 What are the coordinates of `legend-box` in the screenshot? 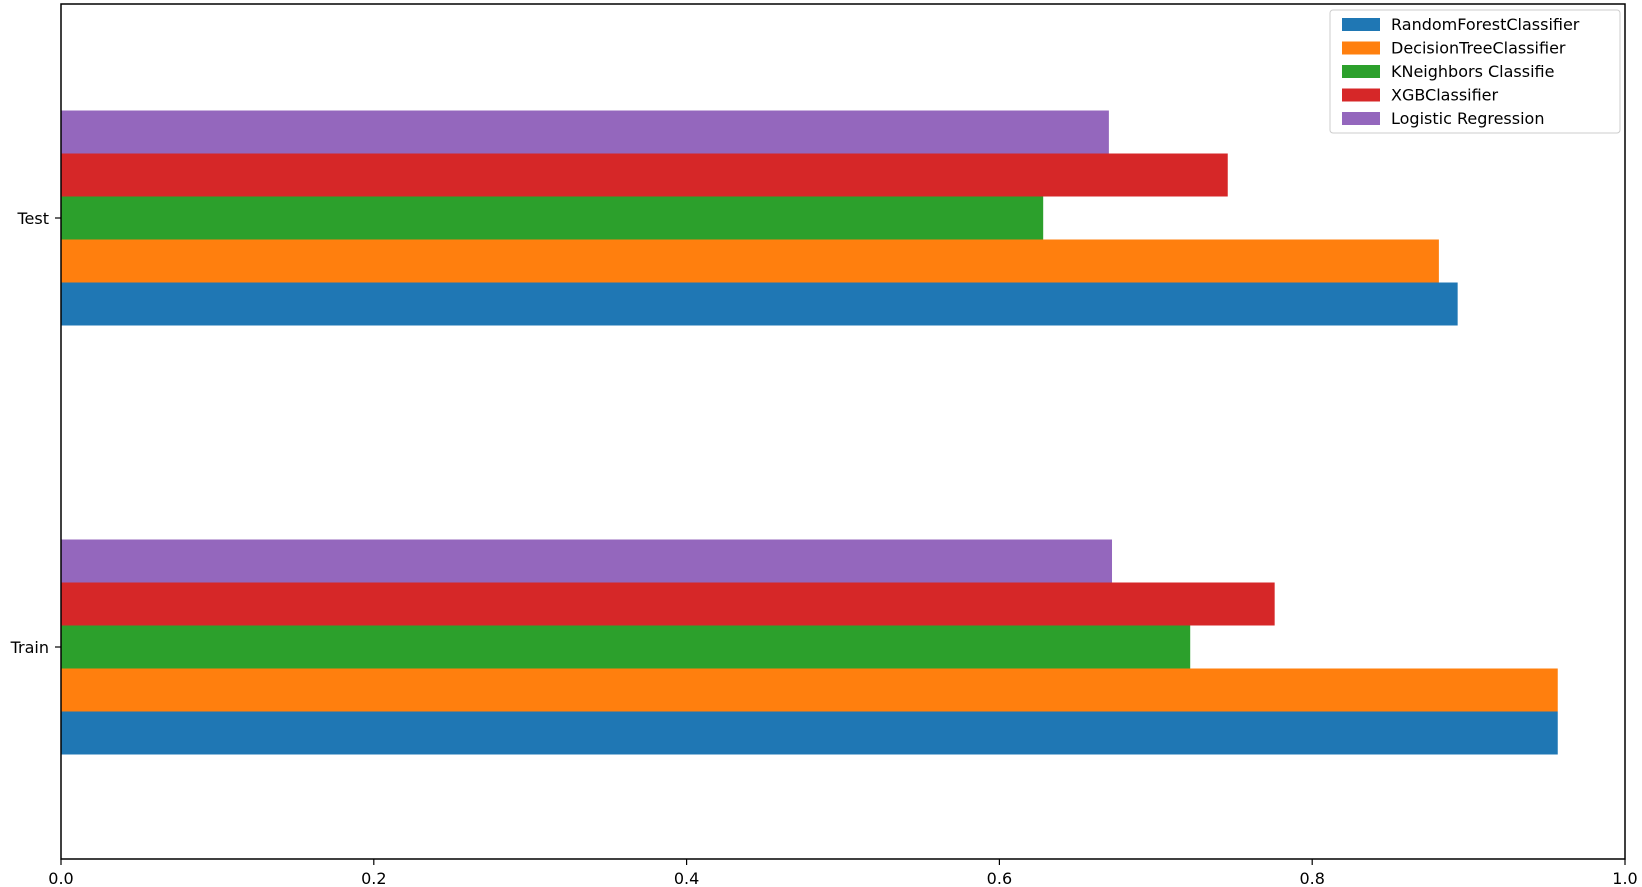 It's located at (1475, 71).